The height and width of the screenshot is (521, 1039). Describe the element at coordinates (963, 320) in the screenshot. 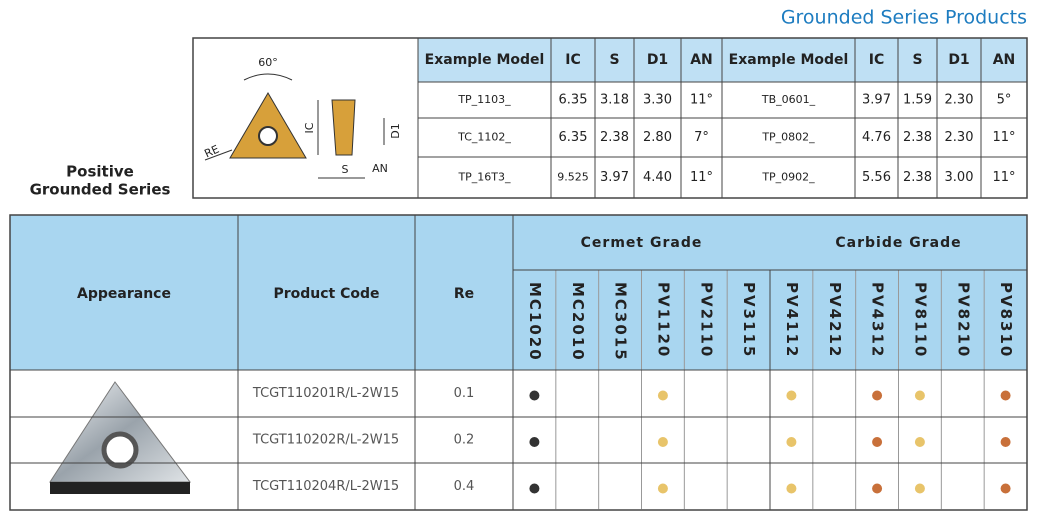

I see `grade-name: PV8210` at that location.